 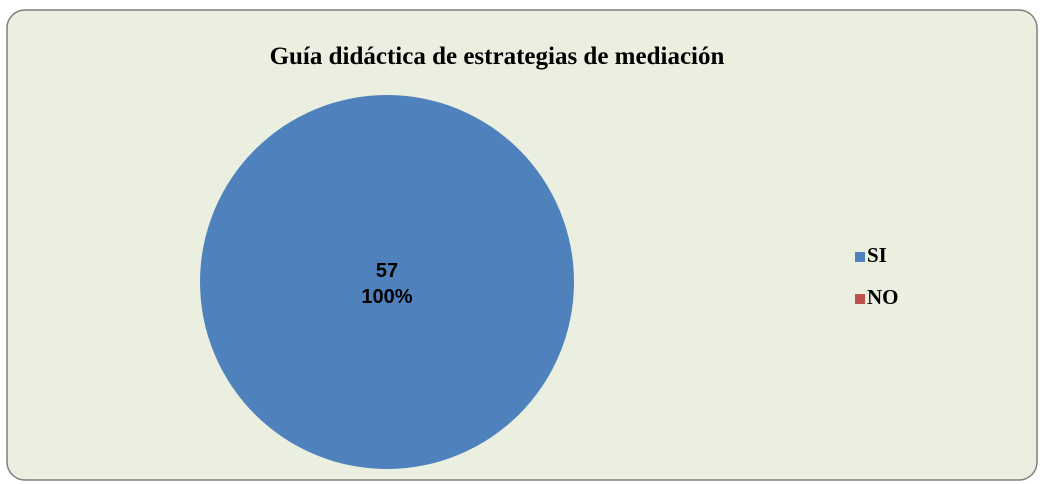 I want to click on legend-label: NO, so click(x=883, y=297).